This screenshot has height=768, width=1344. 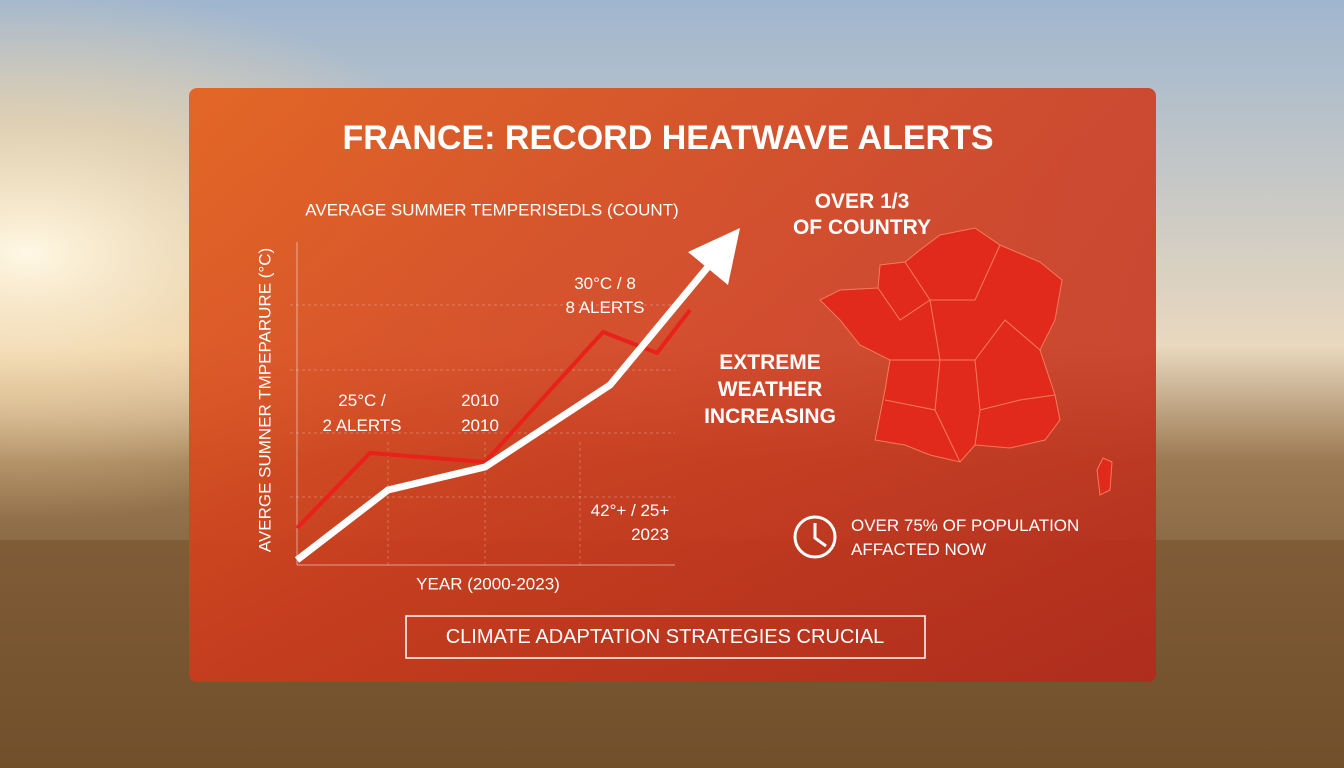 I want to click on coverage-text: OVER 1/3, so click(x=862, y=201).